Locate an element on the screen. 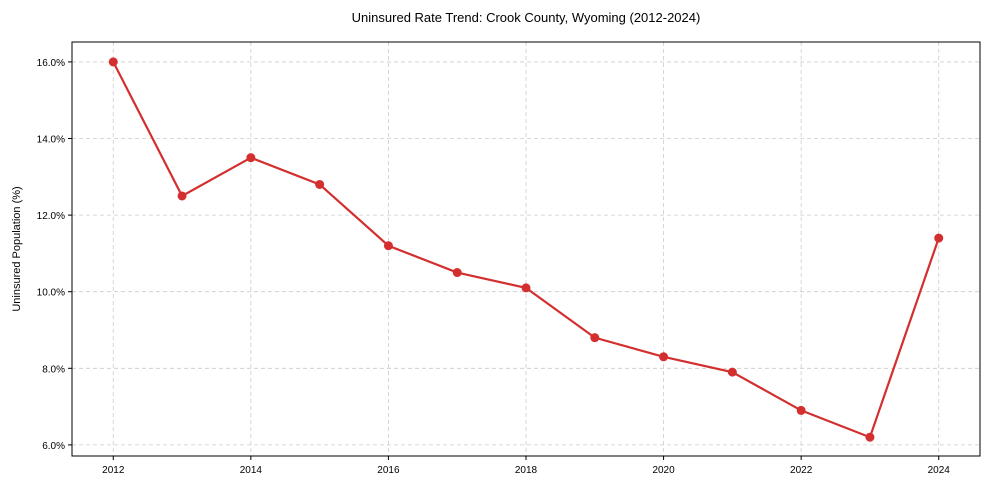 Image resolution: width=989 pixels, height=490 pixels. data-point-2022 is located at coordinates (801, 410).